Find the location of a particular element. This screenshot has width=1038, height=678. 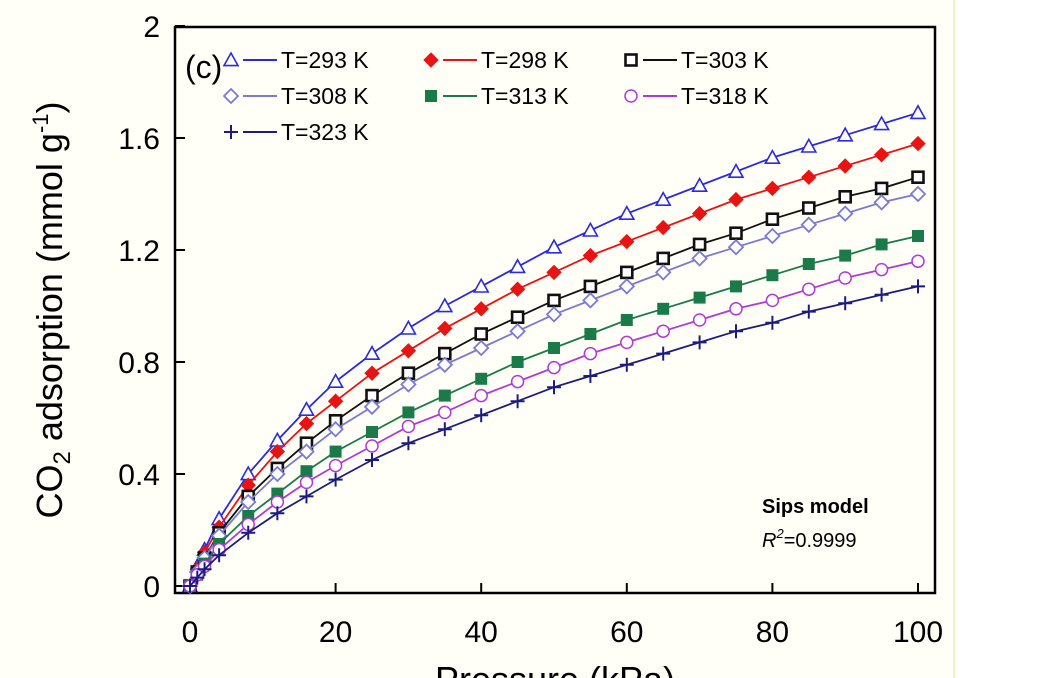

legend-item-t-318-k: T=318 K is located at coordinates (696, 96).